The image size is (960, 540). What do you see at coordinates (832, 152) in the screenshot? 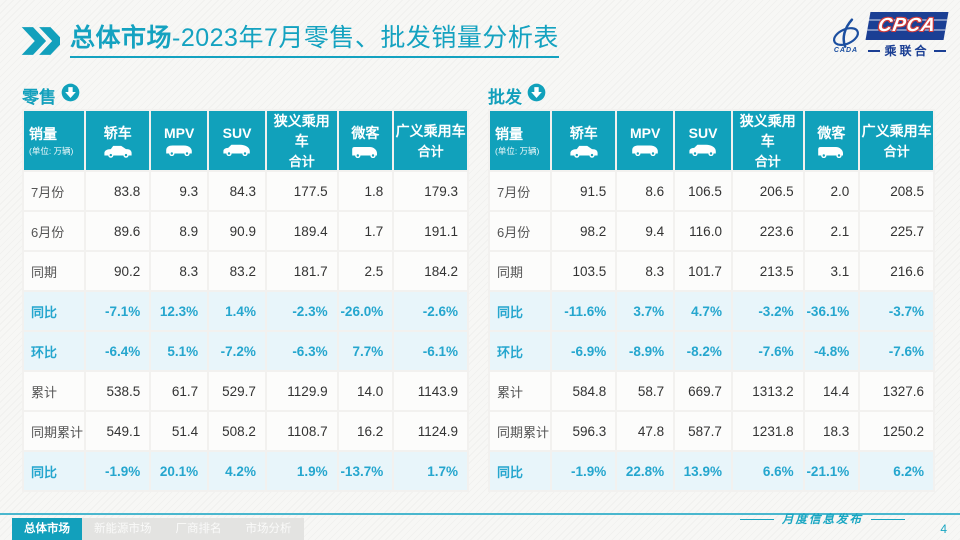
I see `microvan-icon` at bounding box center [832, 152].